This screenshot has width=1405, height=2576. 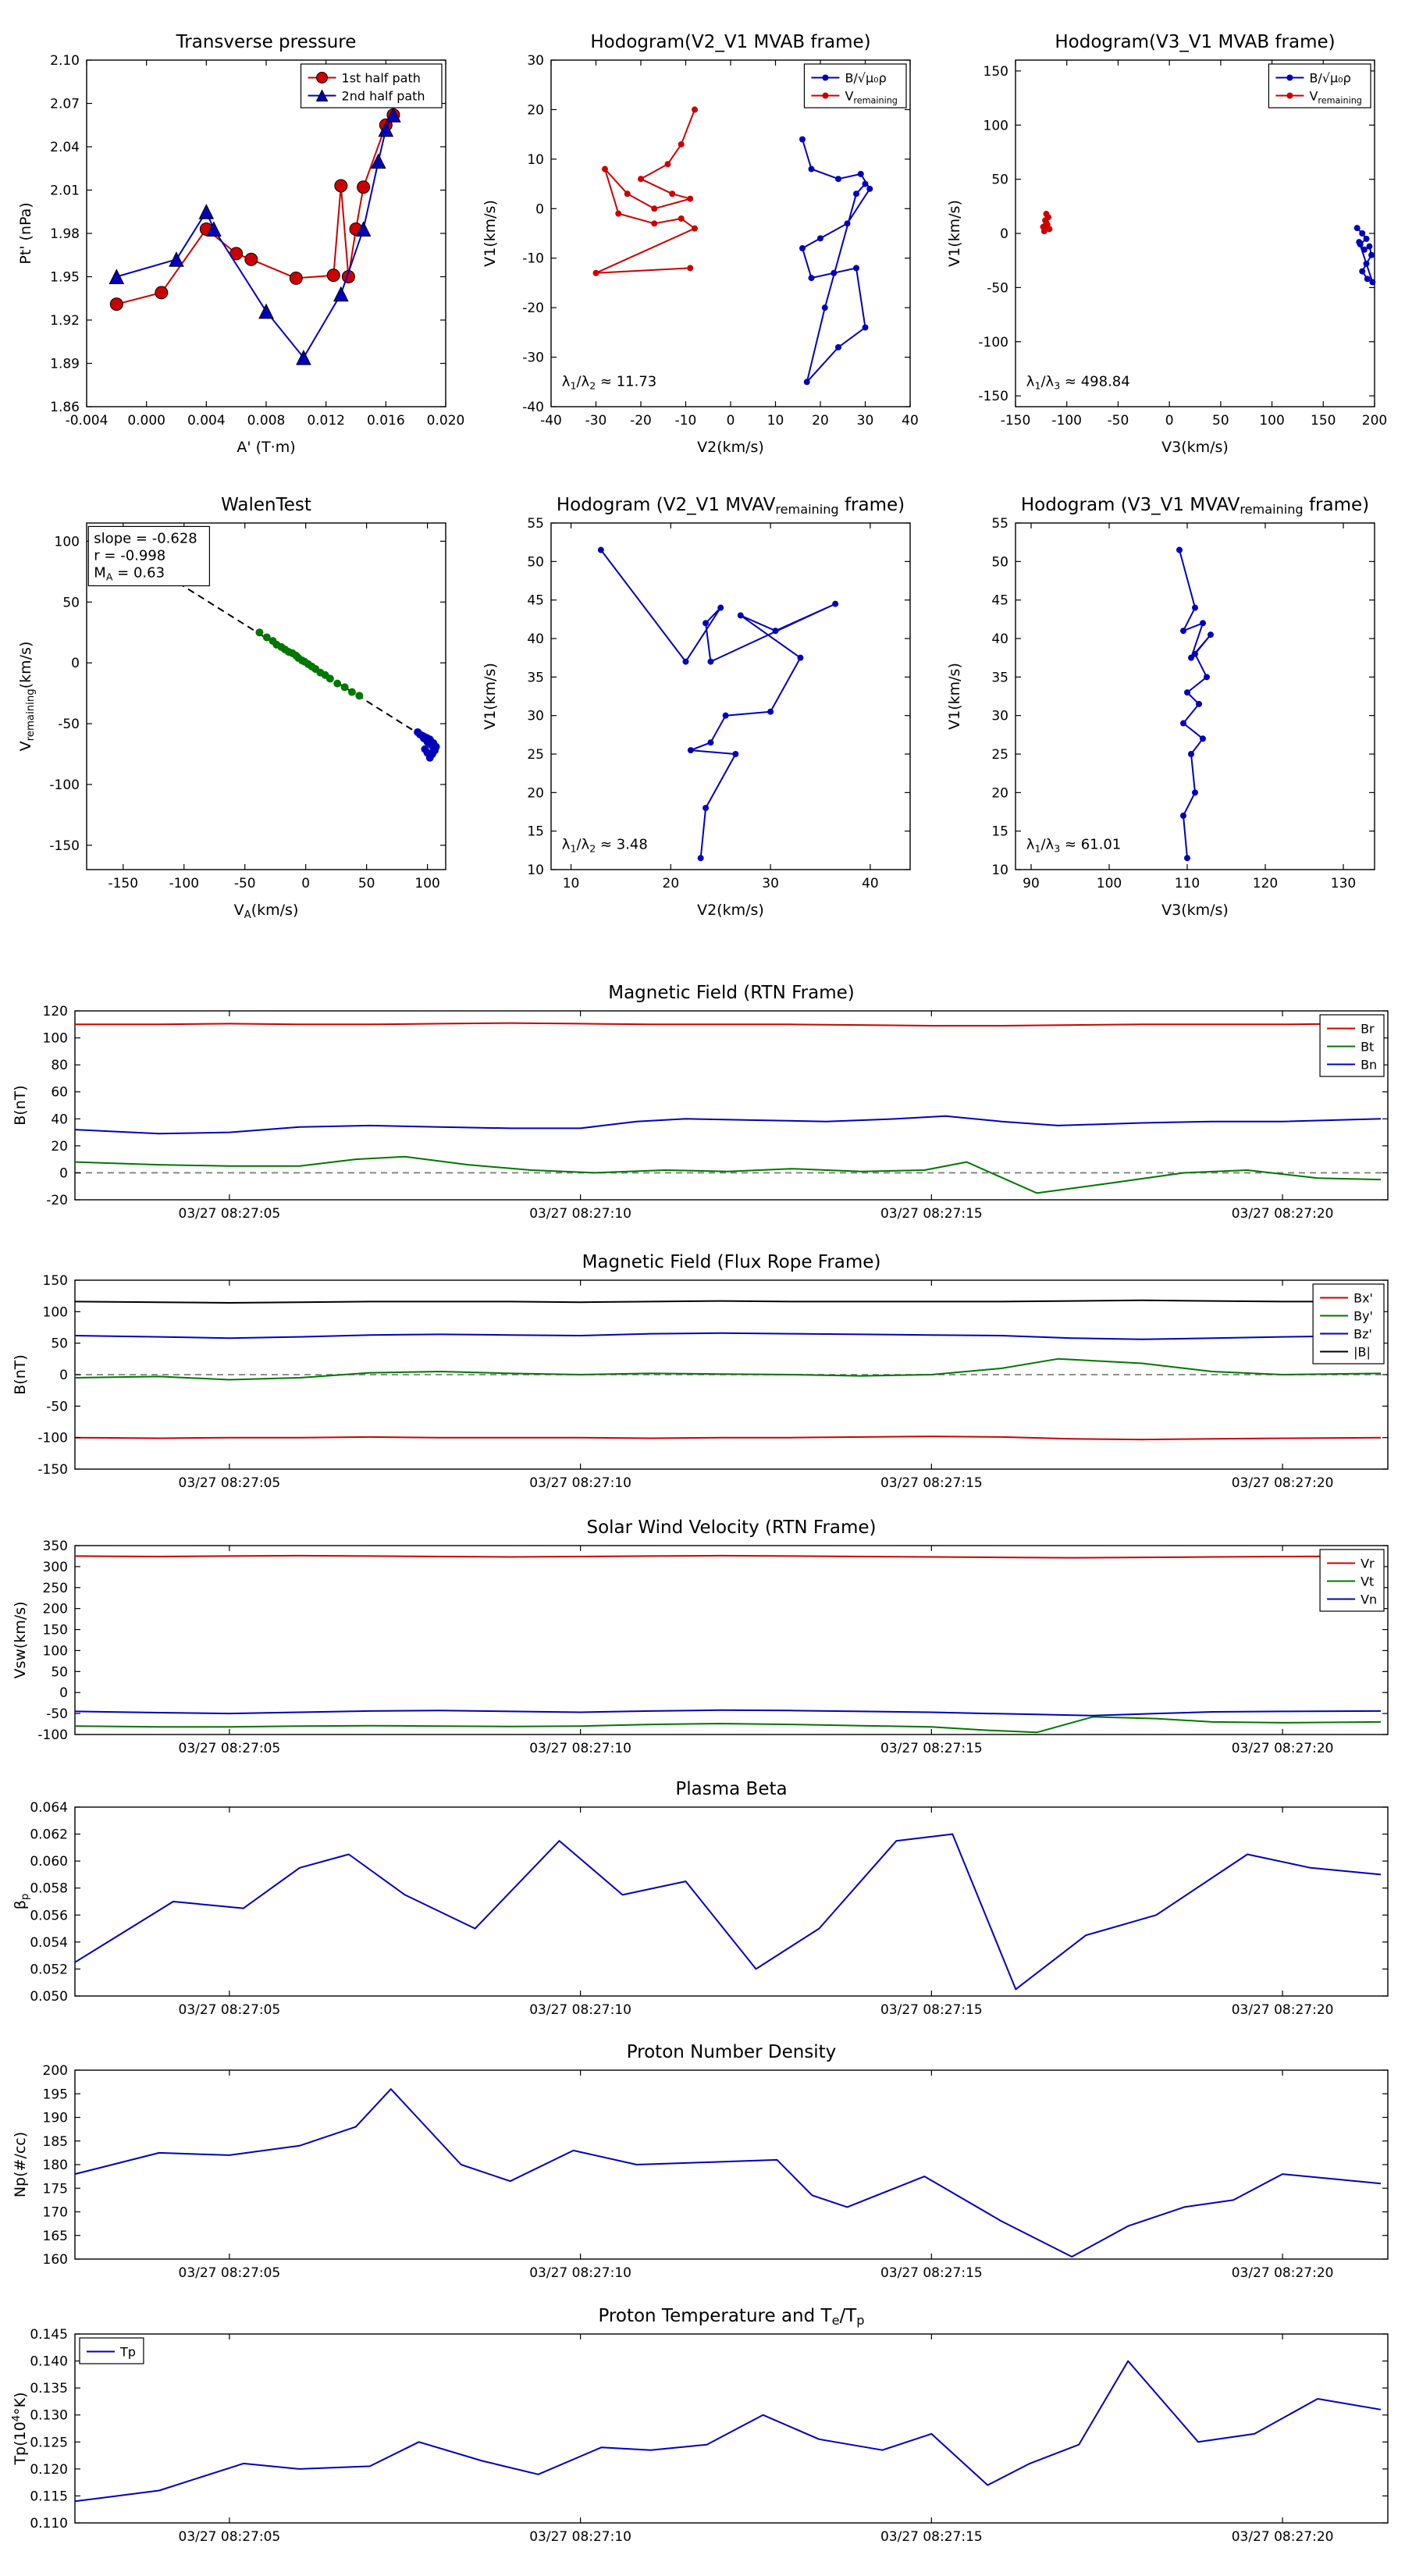 I want to click on svg-text: Bx', so click(x=1363, y=1298).